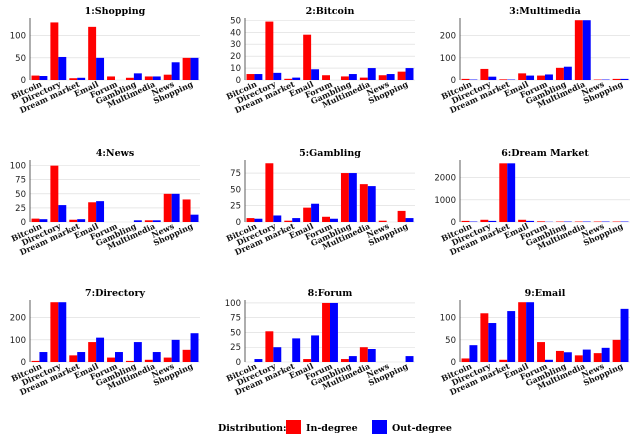 The image size is (639, 437). Describe the element at coordinates (252, 428) in the screenshot. I see `legend-title: Distribution:` at that location.